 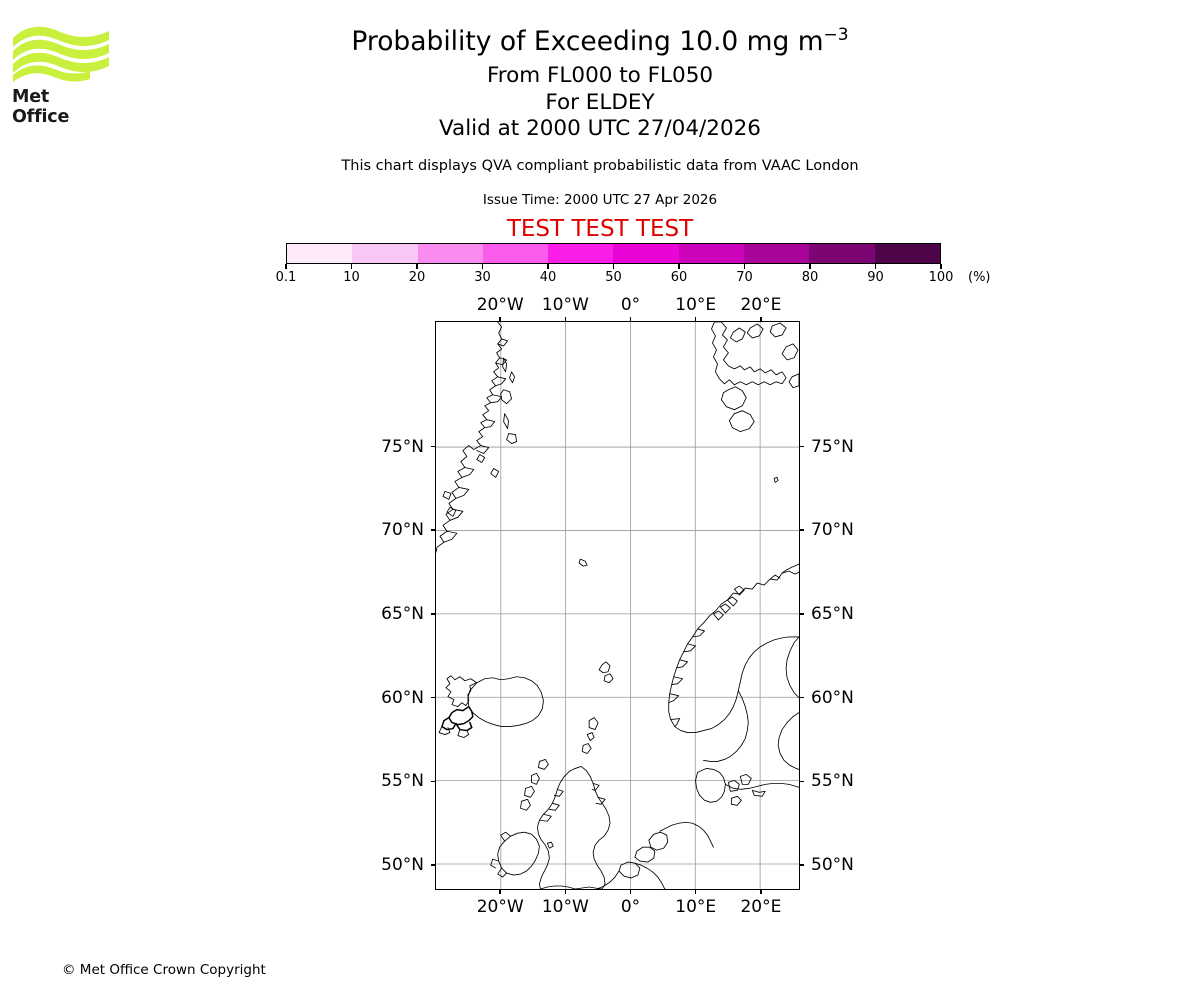 I want to click on tick-bottom-10°E, so click(x=696, y=892).